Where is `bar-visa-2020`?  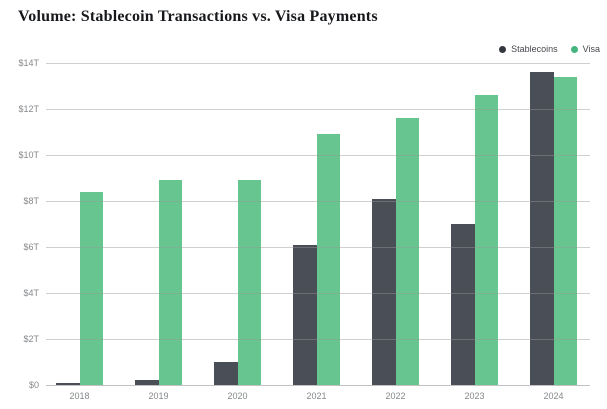 bar-visa-2020 is located at coordinates (249, 282).